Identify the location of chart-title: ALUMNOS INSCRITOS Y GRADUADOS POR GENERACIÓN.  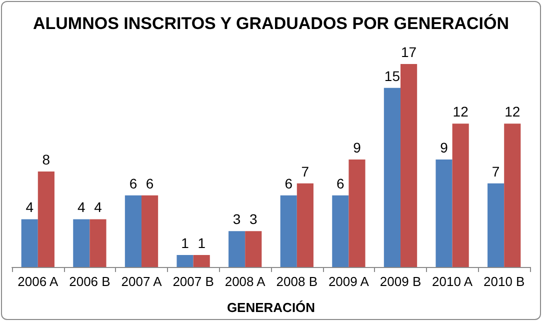
(271, 23).